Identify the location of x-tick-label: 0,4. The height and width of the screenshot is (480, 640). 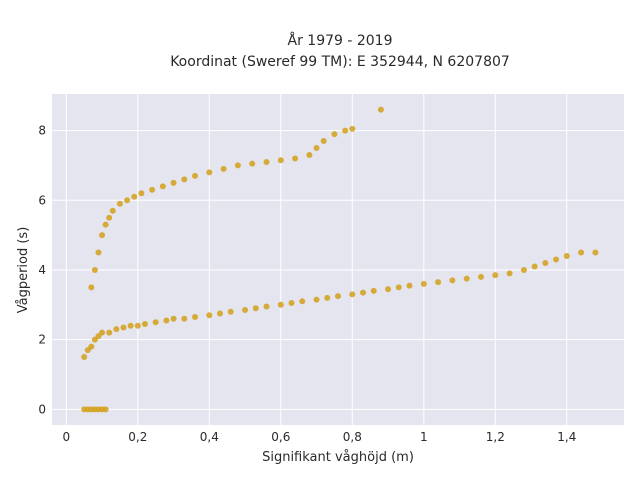
(209, 437).